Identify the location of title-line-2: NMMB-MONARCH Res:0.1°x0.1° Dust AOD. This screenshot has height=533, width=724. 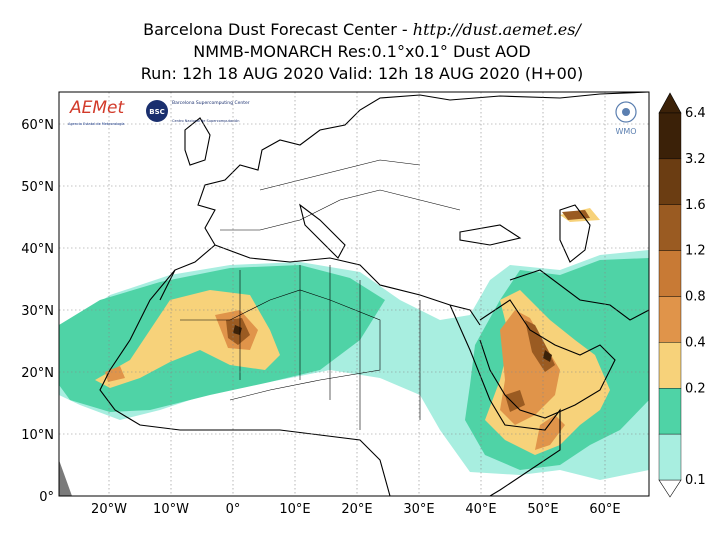
(362, 51).